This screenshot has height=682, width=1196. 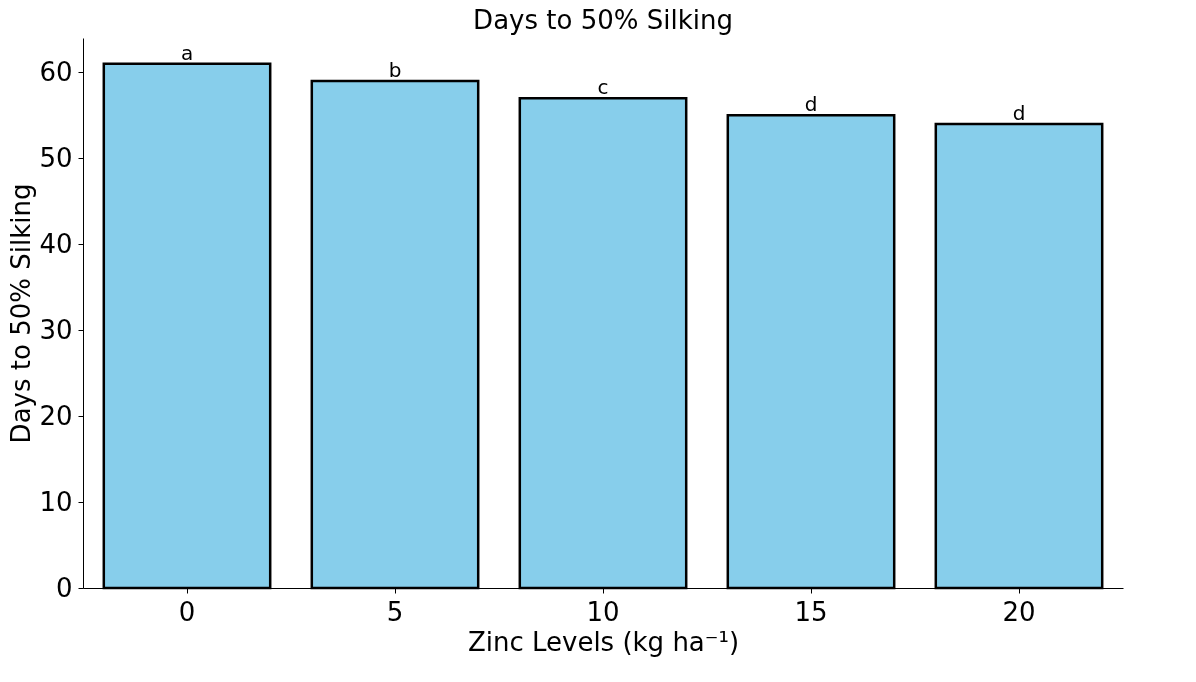 I want to click on y-tick-label: 30, so click(x=56, y=329).